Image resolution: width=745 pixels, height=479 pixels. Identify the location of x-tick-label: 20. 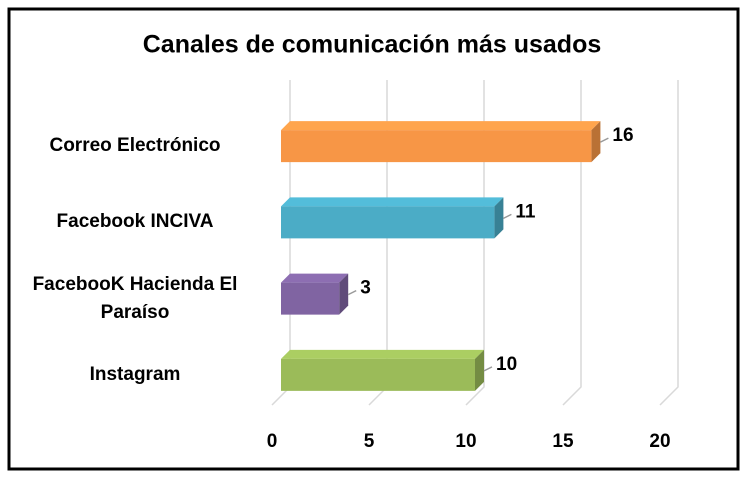
(659, 441).